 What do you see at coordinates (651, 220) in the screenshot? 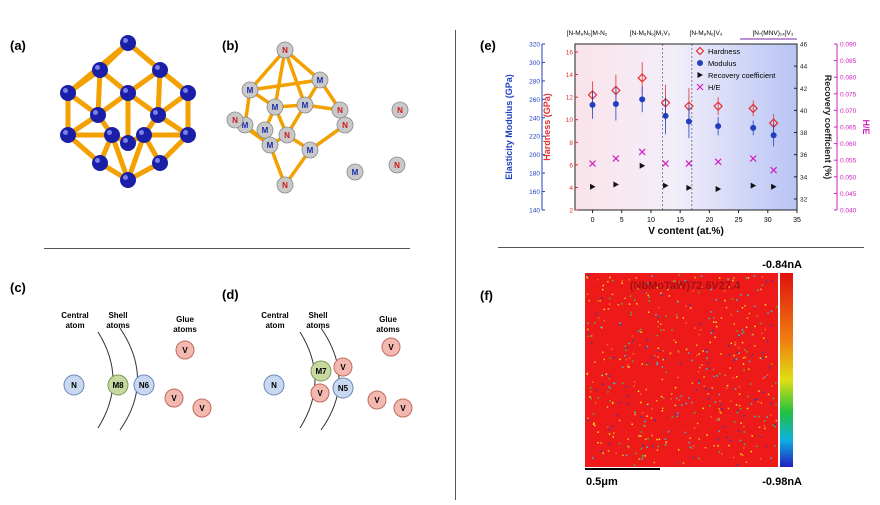
I see `x-tick-label: 10` at bounding box center [651, 220].